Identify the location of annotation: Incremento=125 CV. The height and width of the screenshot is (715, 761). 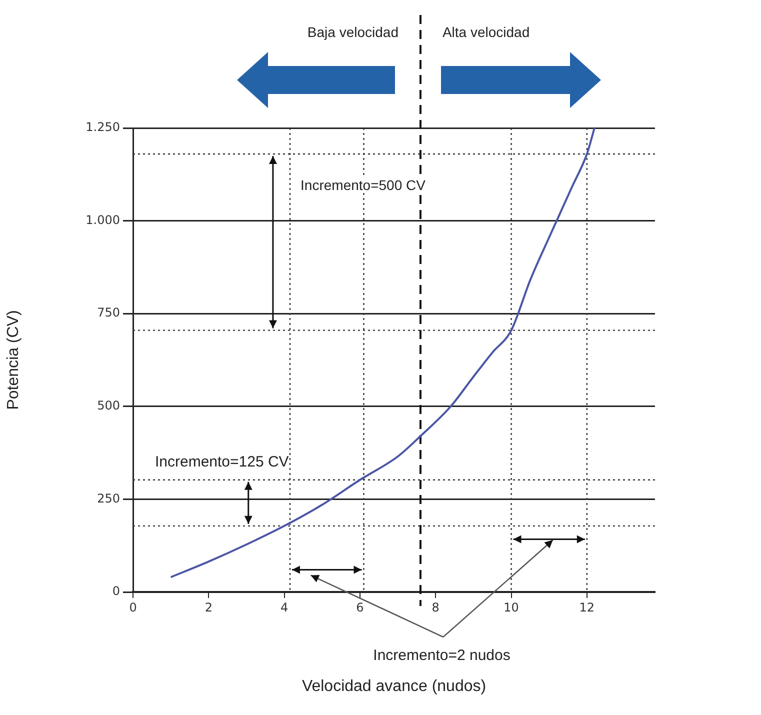
(221, 462).